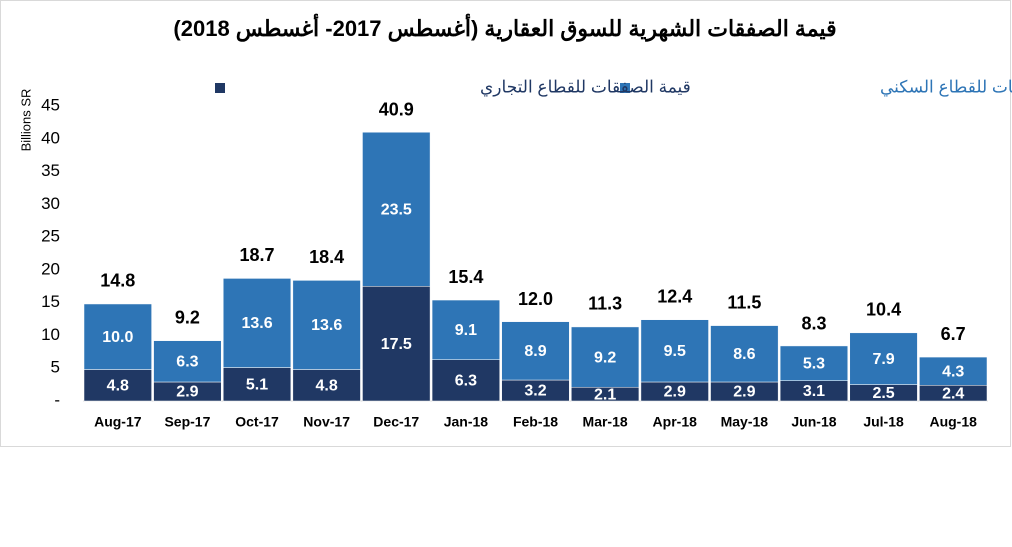  I want to click on x-tick-label: Feb-18, so click(535, 422).